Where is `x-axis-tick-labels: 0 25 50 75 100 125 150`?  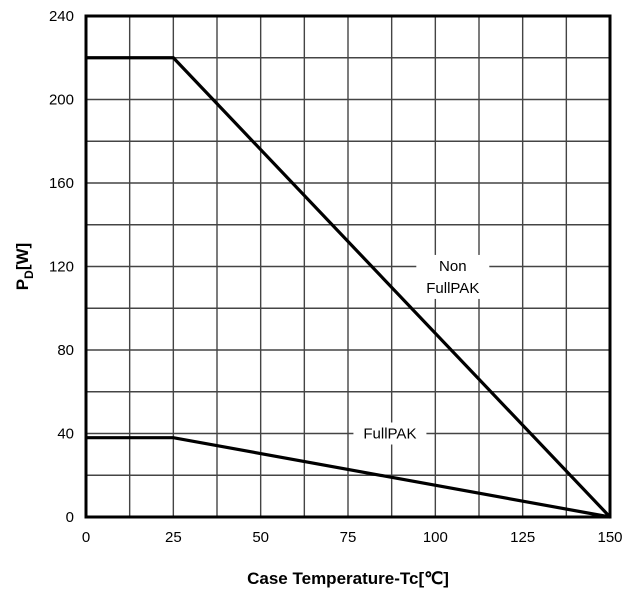
x-axis-tick-labels: 0 25 50 75 100 125 150 is located at coordinates (352, 537).